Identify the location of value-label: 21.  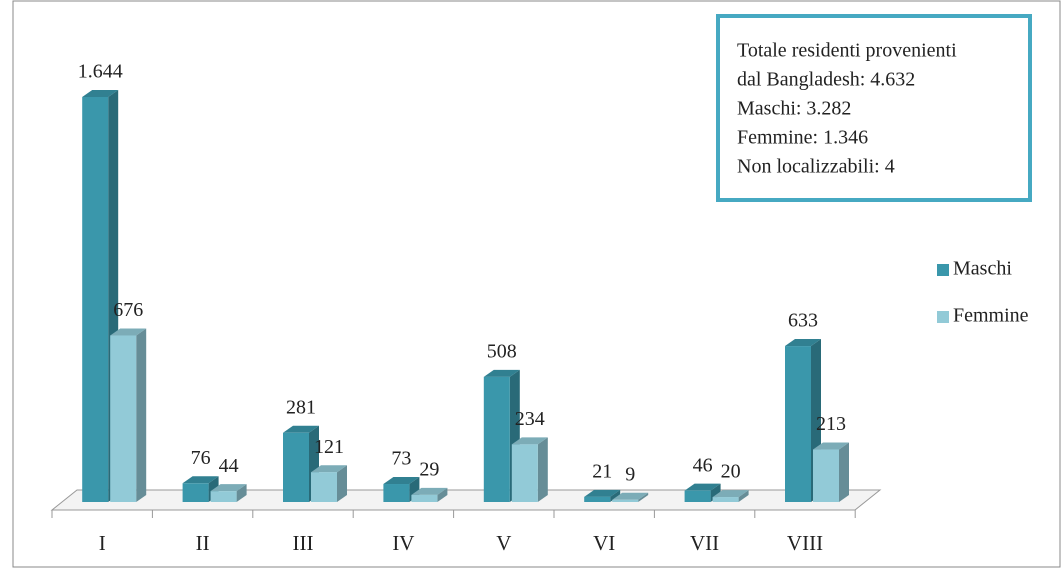
(602, 471).